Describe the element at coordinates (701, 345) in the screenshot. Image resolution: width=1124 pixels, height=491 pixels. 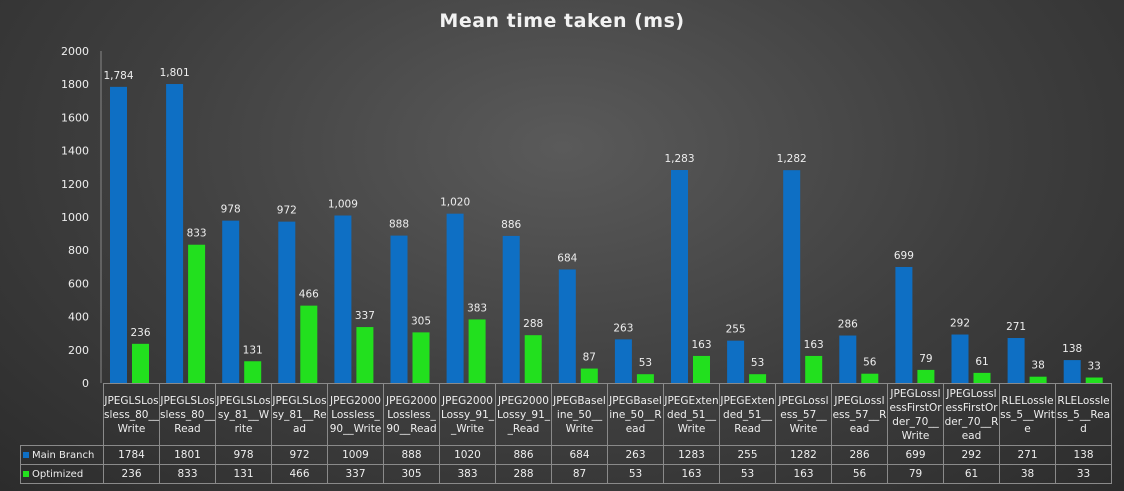
I see `data-label: 163` at that location.